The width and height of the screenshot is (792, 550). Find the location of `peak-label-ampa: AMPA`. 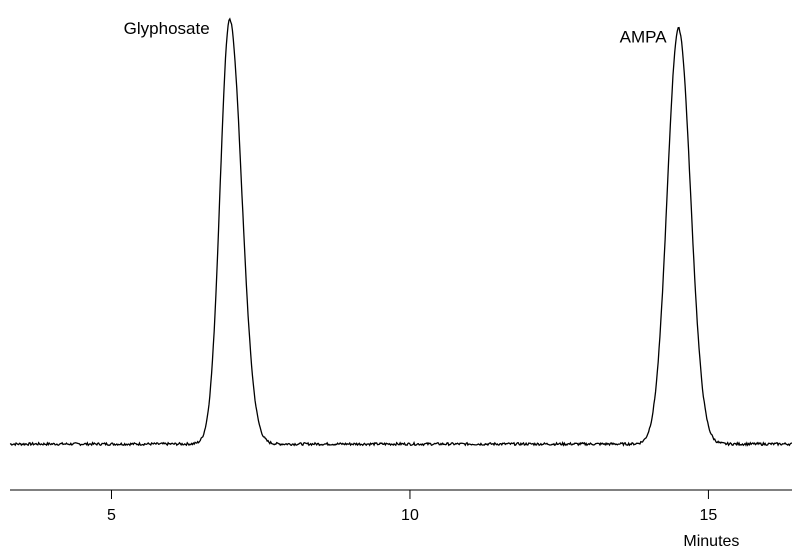

peak-label-ampa: AMPA is located at coordinates (644, 36).